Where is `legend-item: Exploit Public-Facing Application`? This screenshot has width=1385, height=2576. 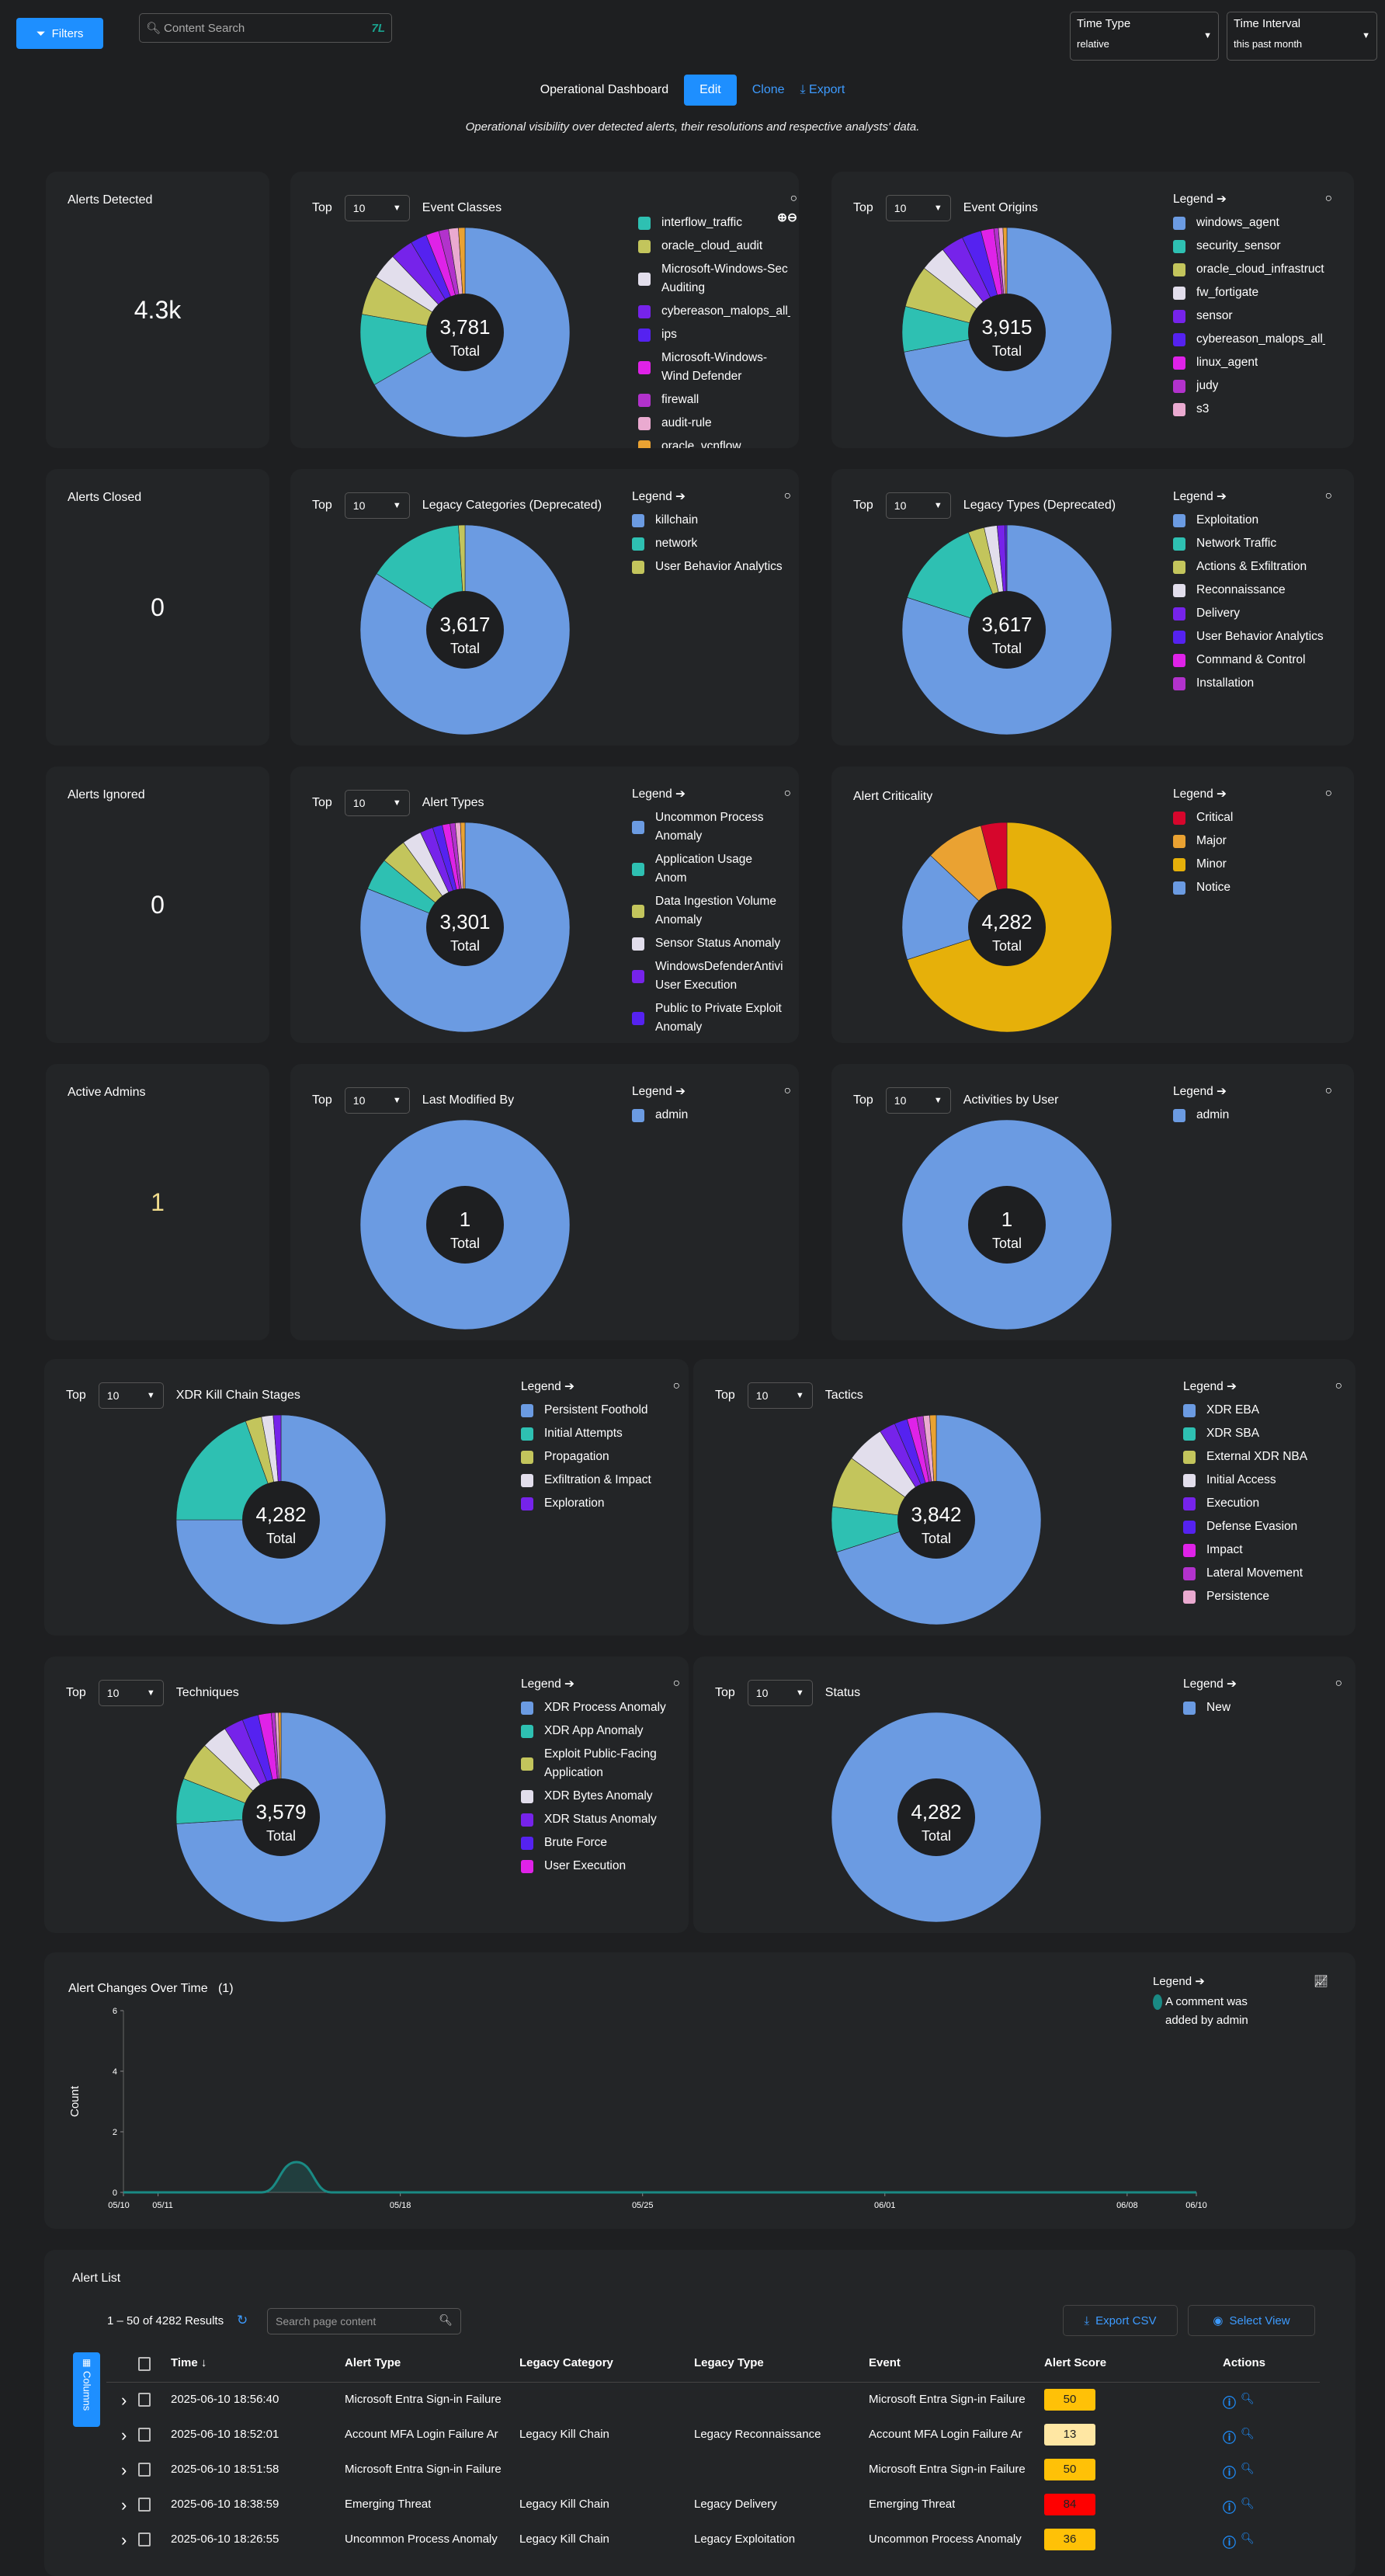
legend-item: Exploit Public-Facing Application is located at coordinates (597, 1764).